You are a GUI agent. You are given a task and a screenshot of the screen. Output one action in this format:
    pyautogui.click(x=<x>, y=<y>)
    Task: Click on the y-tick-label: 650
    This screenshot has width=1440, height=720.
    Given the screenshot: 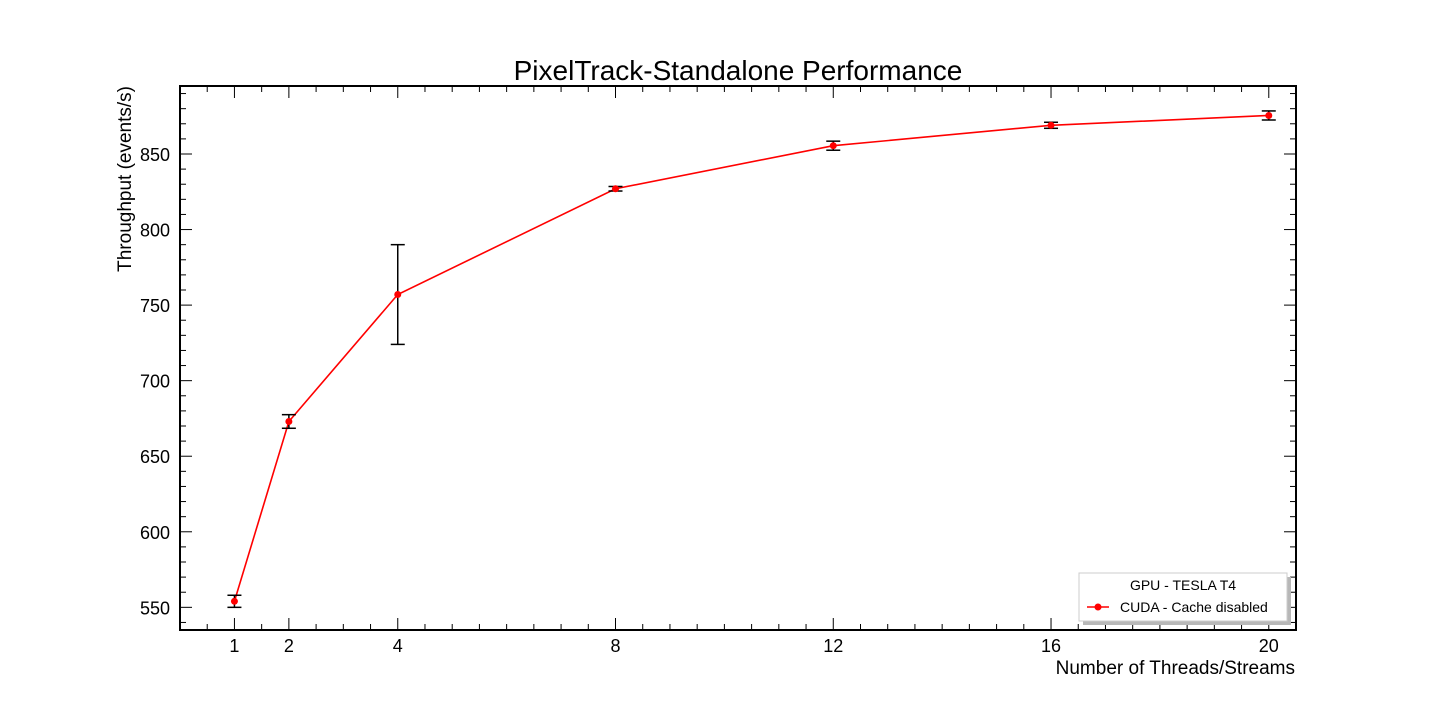 What is the action you would take?
    pyautogui.click(x=155, y=457)
    